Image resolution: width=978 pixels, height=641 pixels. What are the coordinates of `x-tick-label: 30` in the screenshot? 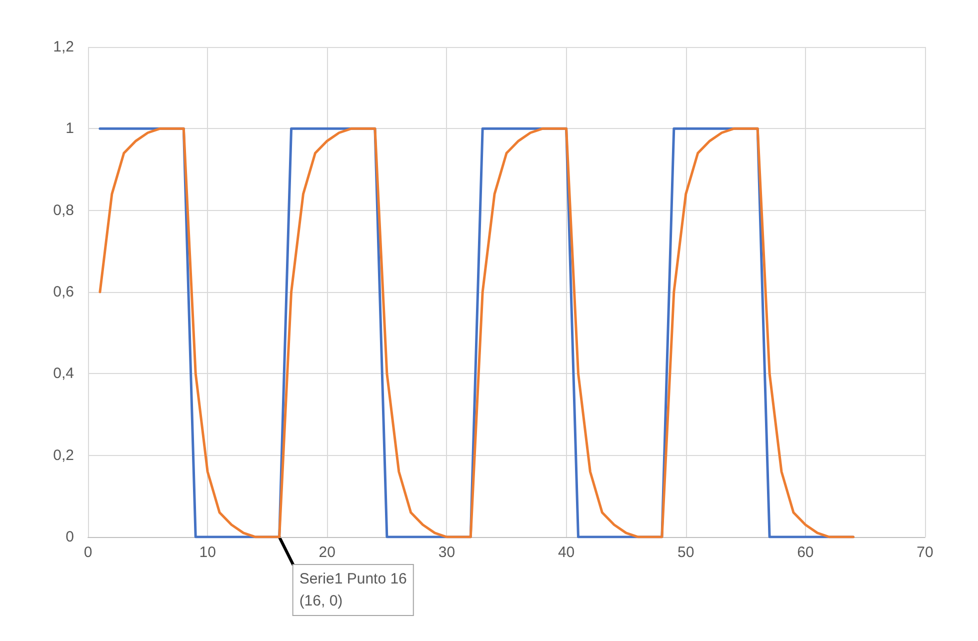 It's located at (447, 552).